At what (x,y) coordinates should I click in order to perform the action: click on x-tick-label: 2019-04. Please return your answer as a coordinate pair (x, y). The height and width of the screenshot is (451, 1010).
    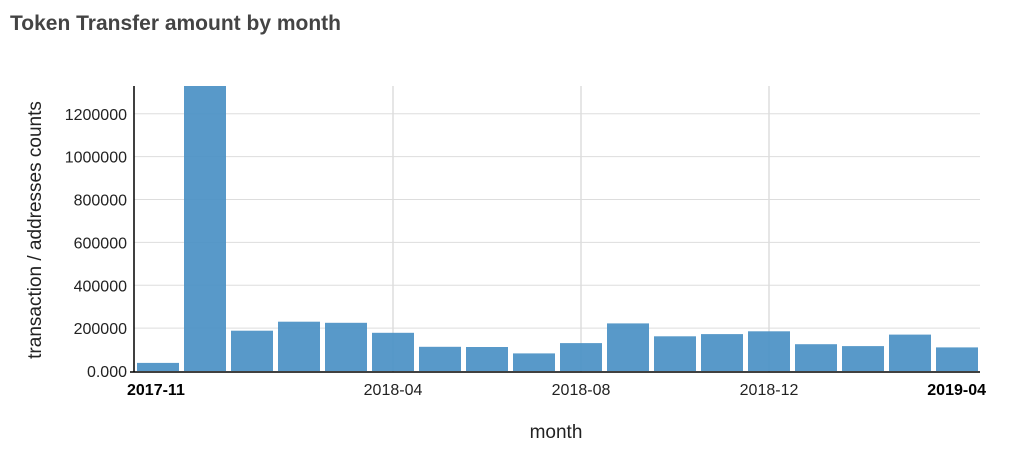
    Looking at the image, I should click on (956, 390).